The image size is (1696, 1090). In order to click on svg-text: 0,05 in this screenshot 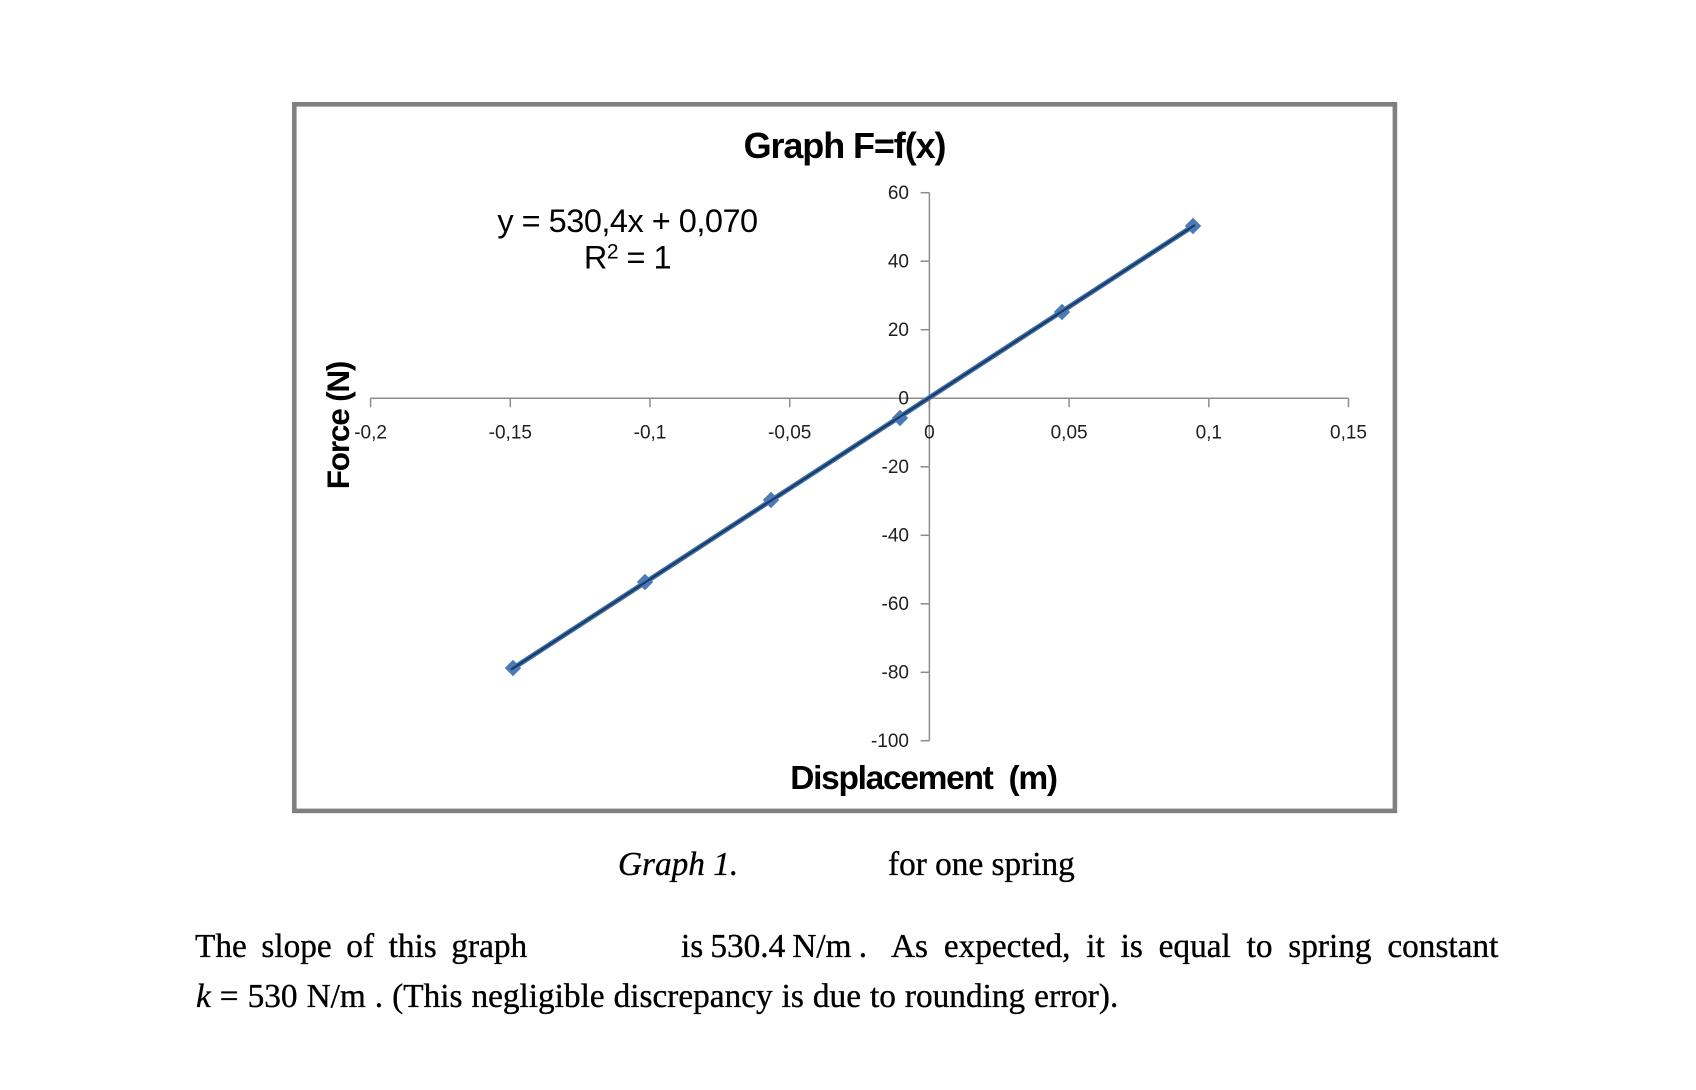, I will do `click(1069, 433)`.